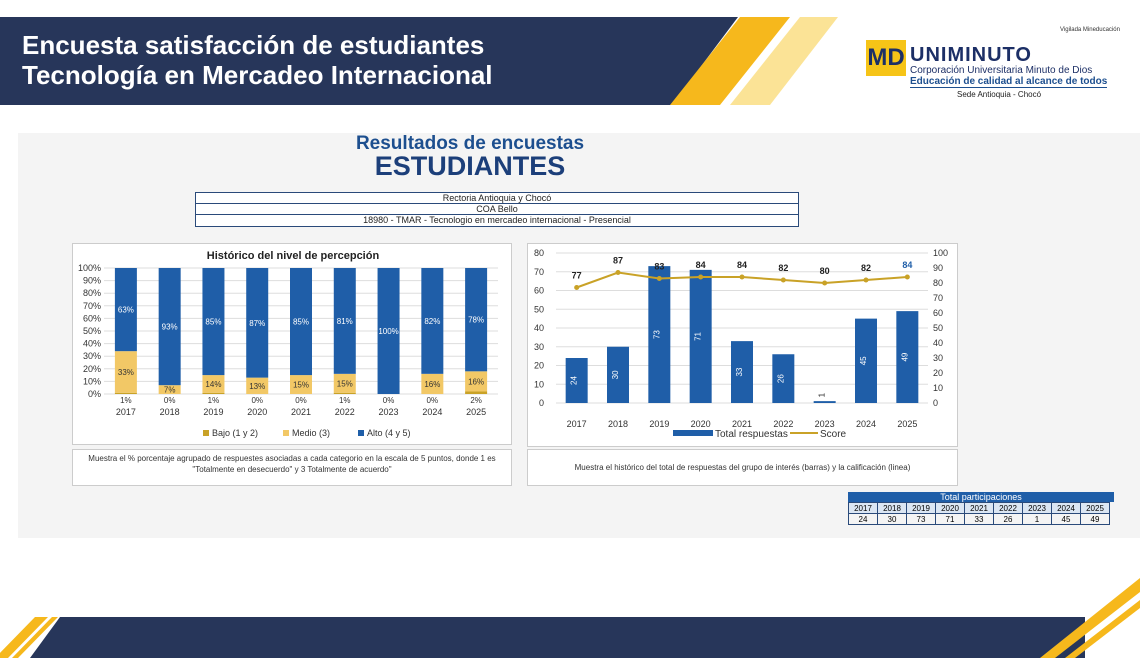  I want to click on x-tick-label: 2024, so click(432, 412).